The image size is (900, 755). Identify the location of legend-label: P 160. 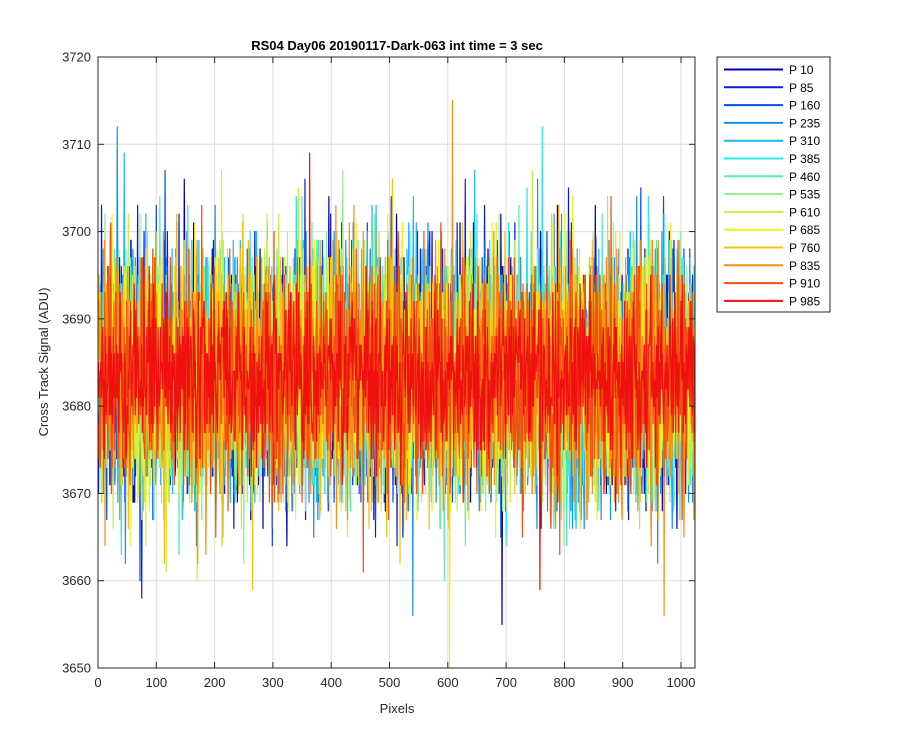
(804, 106).